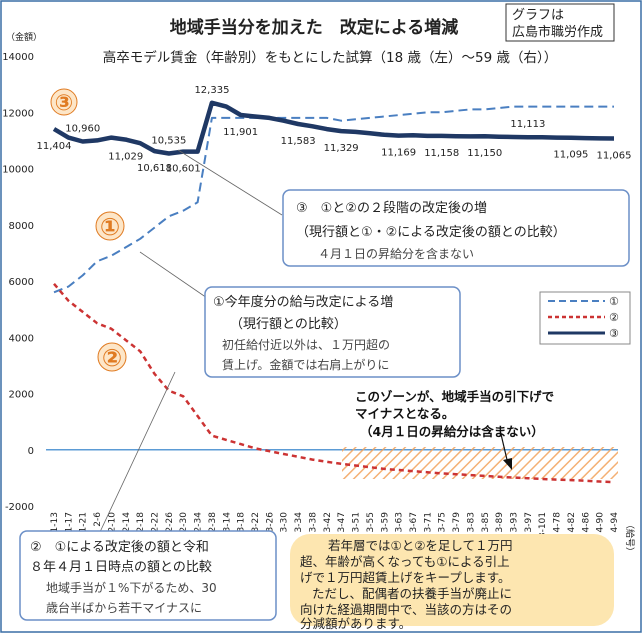  I want to click on svg-text: マイナスとなる。, so click(404, 413).